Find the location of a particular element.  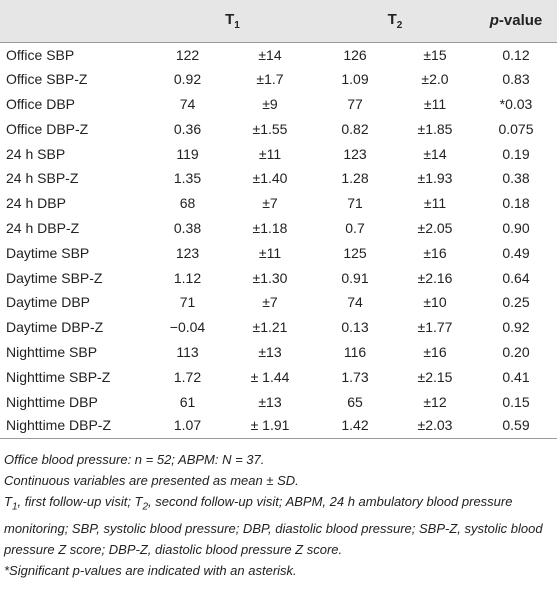

header-cell: p-value is located at coordinates (516, 21).